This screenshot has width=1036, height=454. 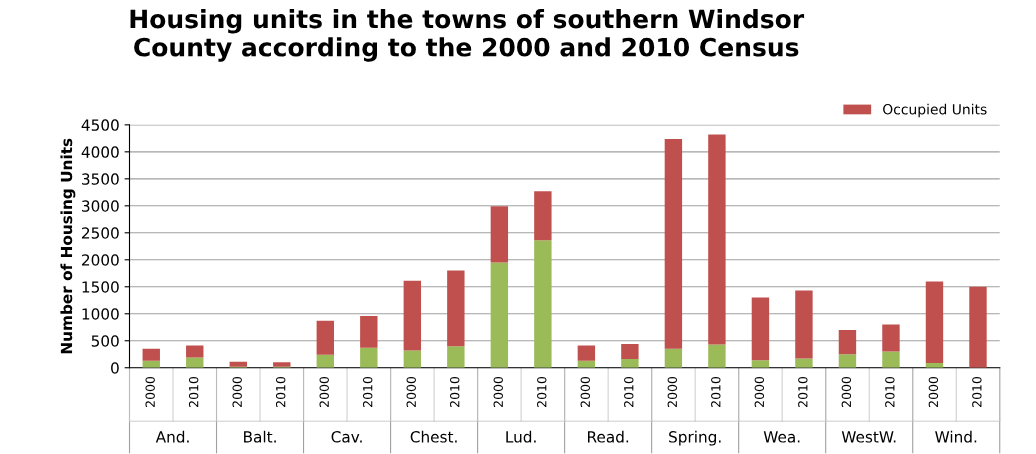 What do you see at coordinates (781, 437) in the screenshot?
I see `text: Wea.` at bounding box center [781, 437].